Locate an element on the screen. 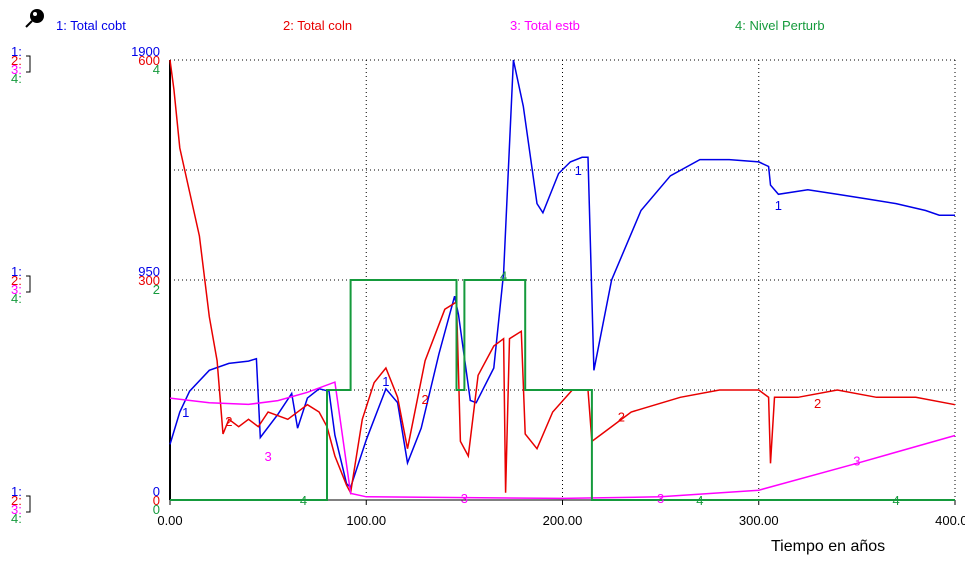 The image size is (965, 562). legend-entry: 2: Total coln is located at coordinates (317, 25).